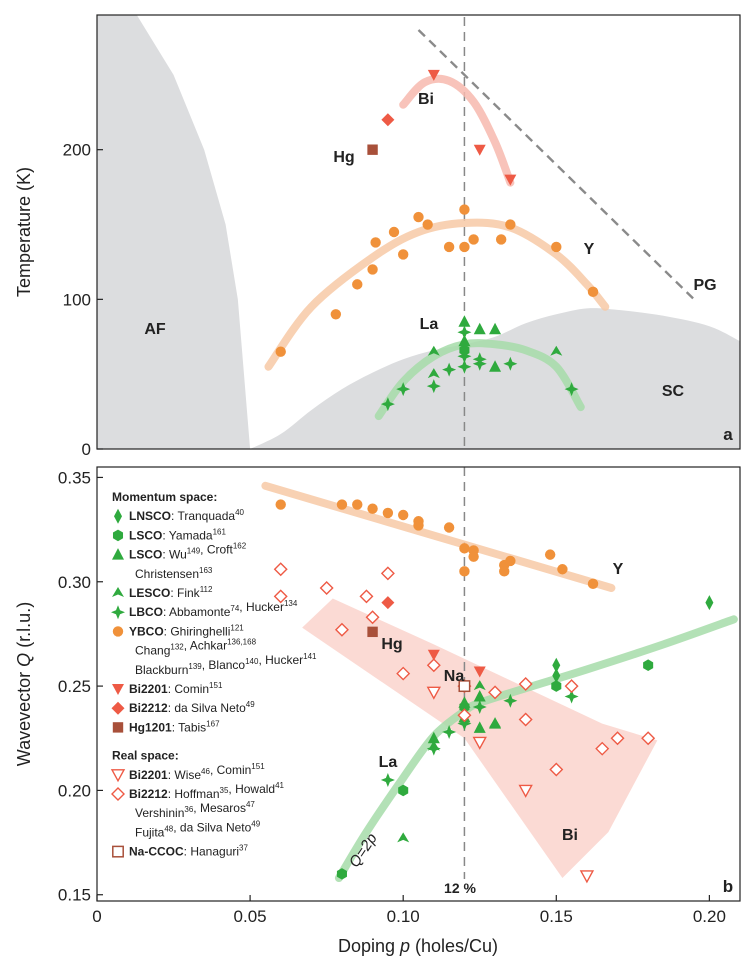 The width and height of the screenshot is (748, 965). What do you see at coordinates (457, 130) in the screenshot?
I see `guide-curve-bi` at bounding box center [457, 130].